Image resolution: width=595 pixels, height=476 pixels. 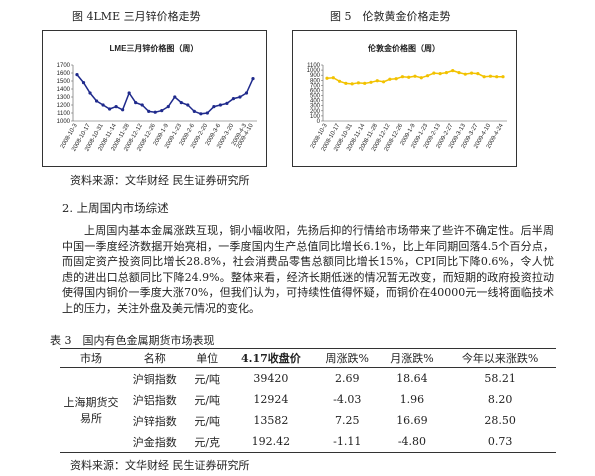 What do you see at coordinates (315, 81) in the screenshot?
I see `y-tick-label: 800` at bounding box center [315, 81].